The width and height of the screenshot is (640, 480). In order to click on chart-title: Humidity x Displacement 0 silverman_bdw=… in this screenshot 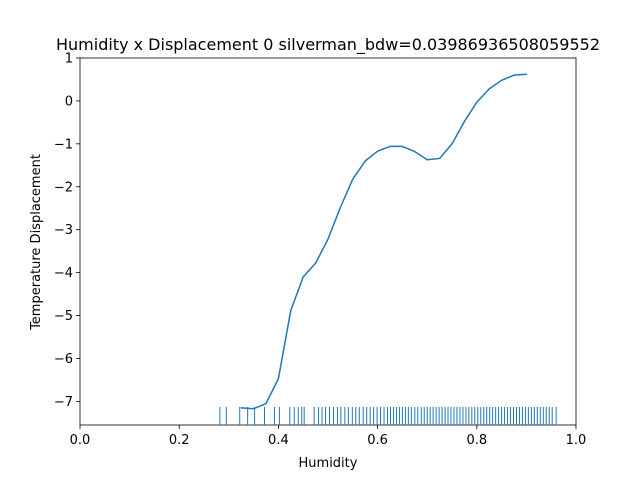, I will do `click(328, 45)`.